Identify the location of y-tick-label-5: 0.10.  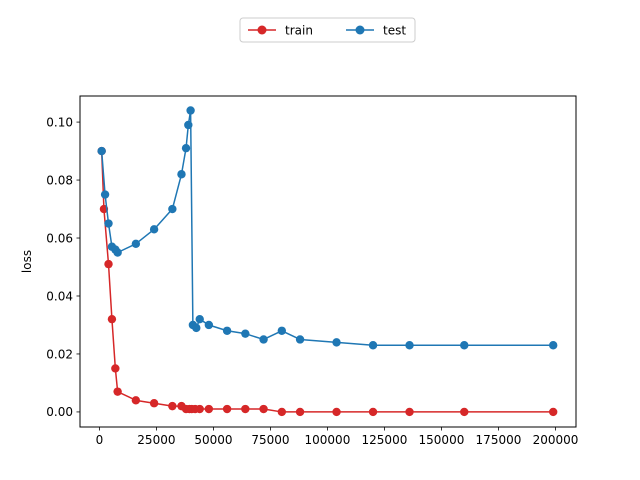
(59, 122).